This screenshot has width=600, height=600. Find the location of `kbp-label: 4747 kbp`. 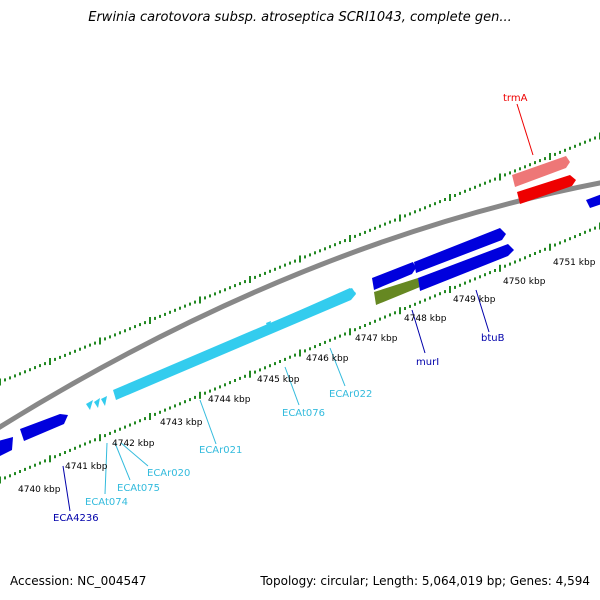

kbp-label: 4747 kbp is located at coordinates (376, 339).